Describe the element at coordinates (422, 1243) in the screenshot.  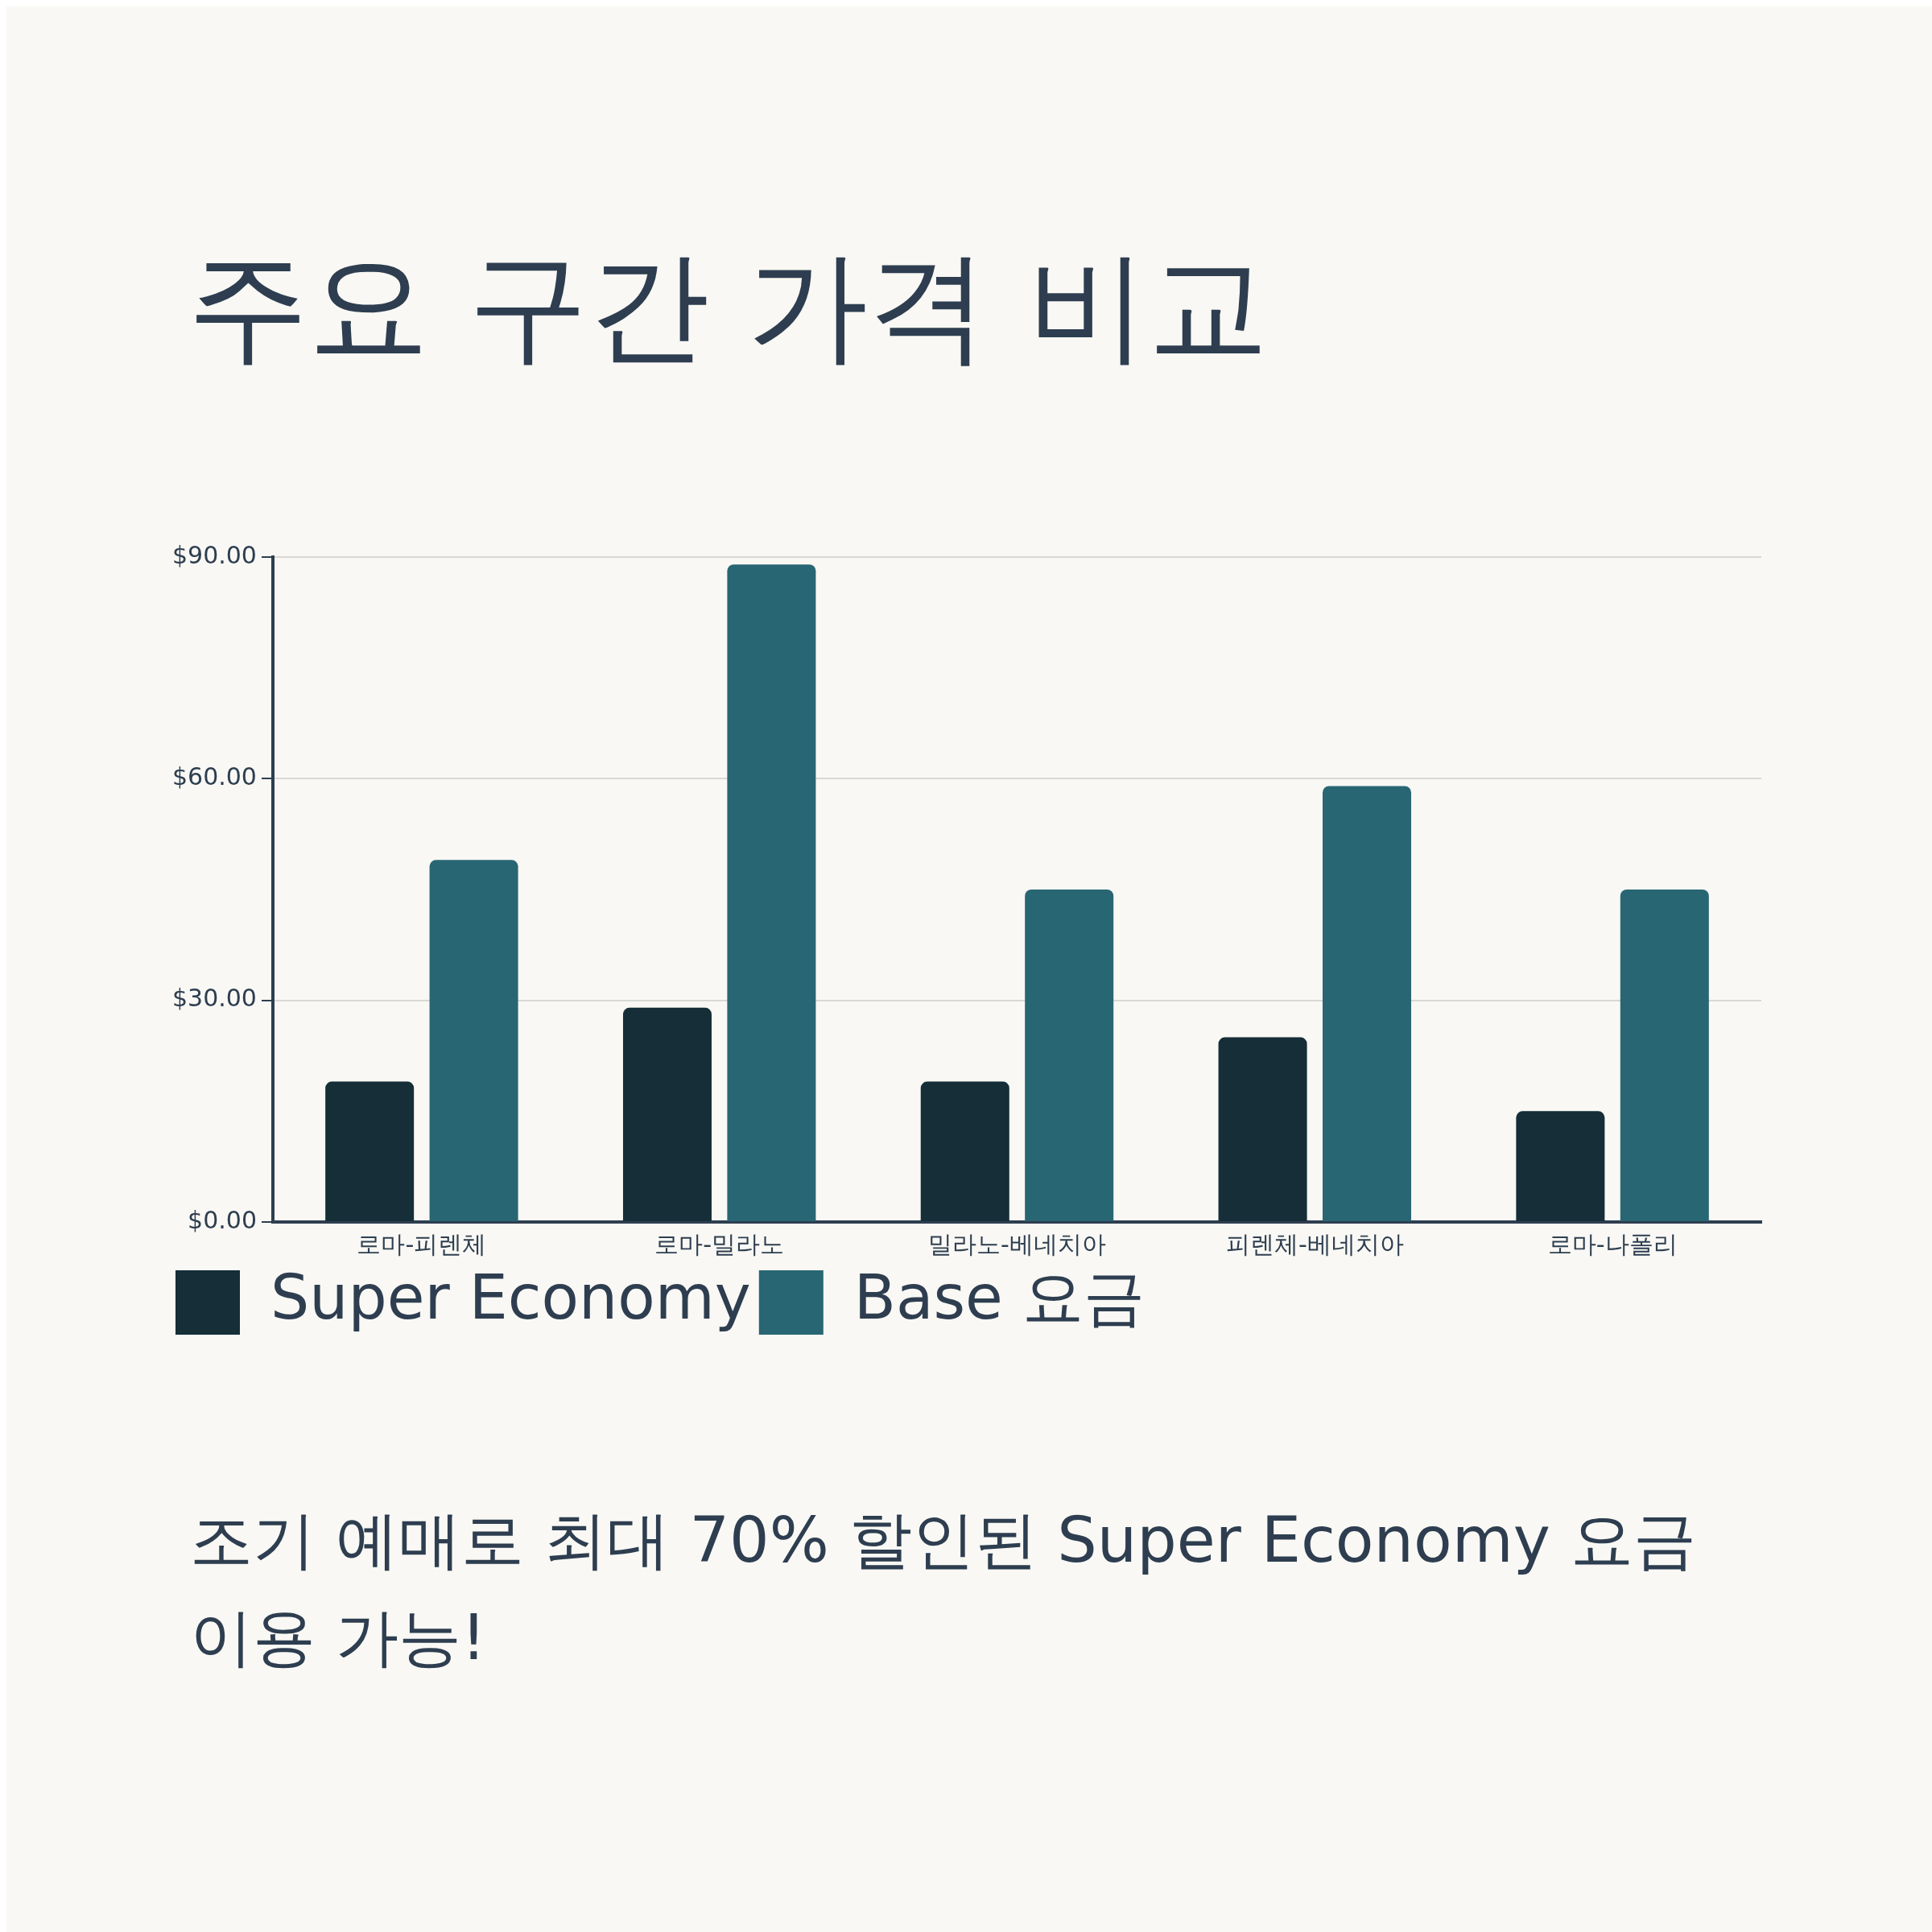
I see `x-tick-label: 로마-피렌체` at that location.